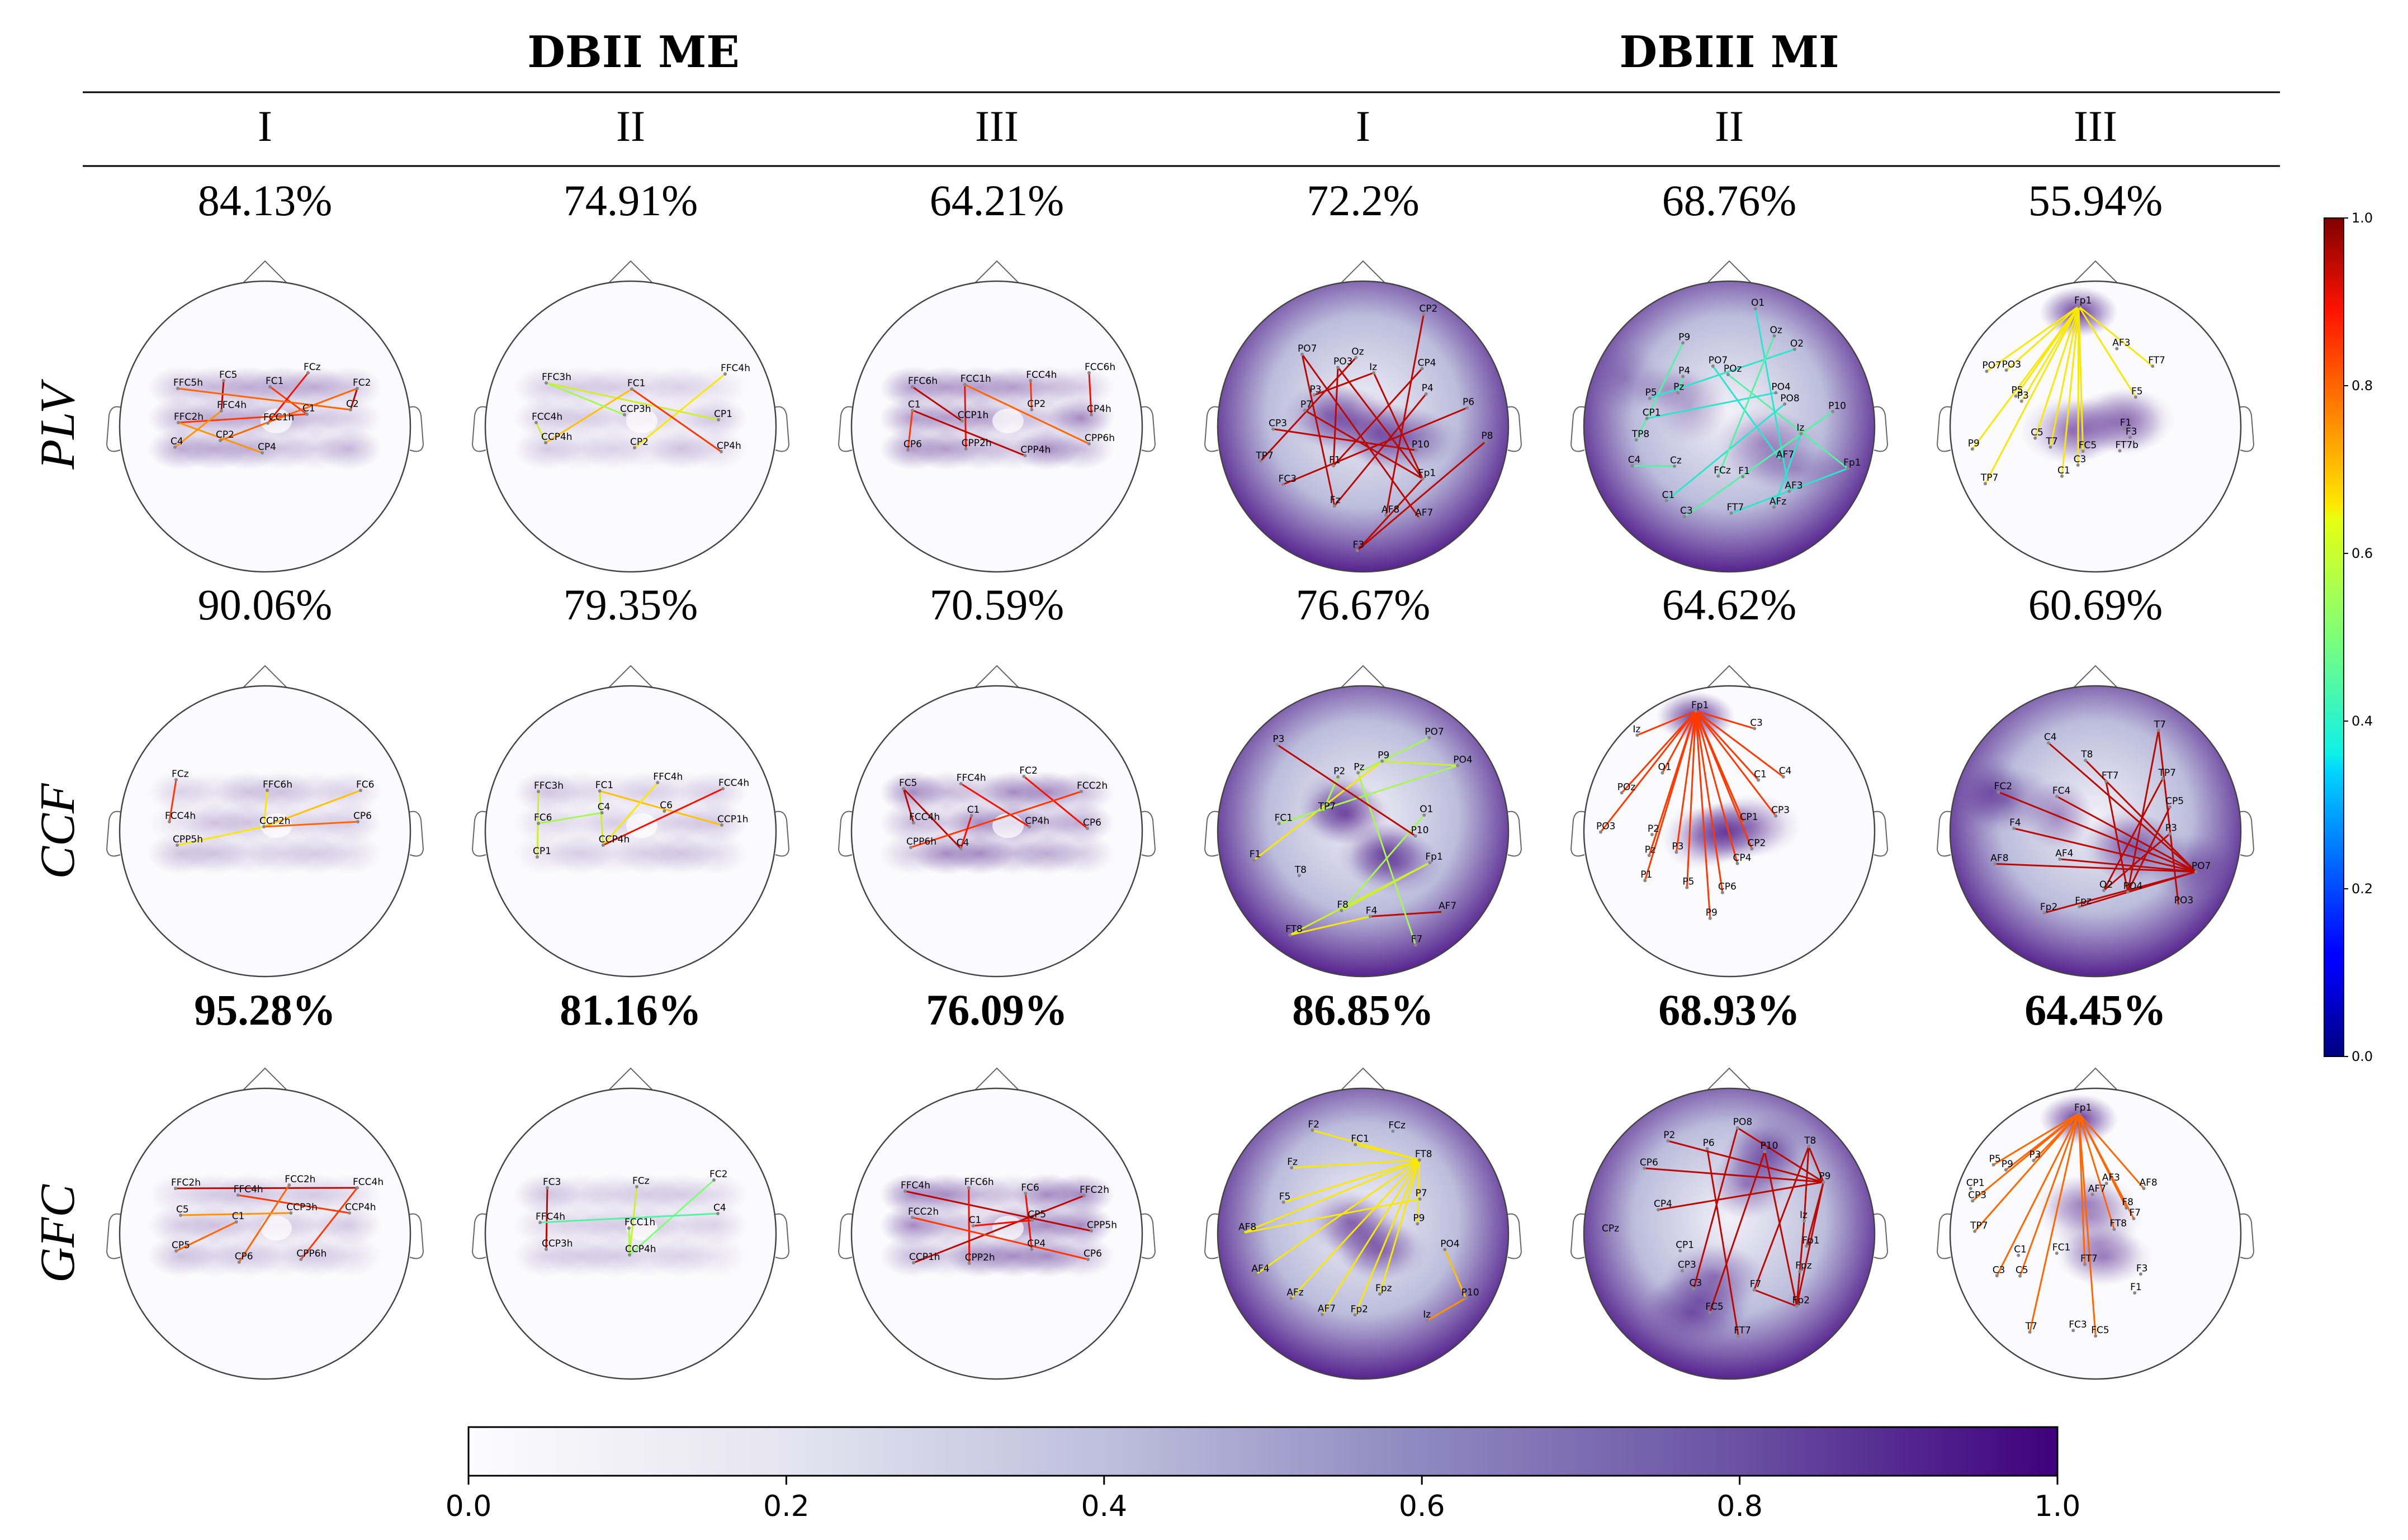 This screenshot has height=1540, width=2408. Describe the element at coordinates (2362, 386) in the screenshot. I see `colorbar-right-tick-label: 0.8` at that location.